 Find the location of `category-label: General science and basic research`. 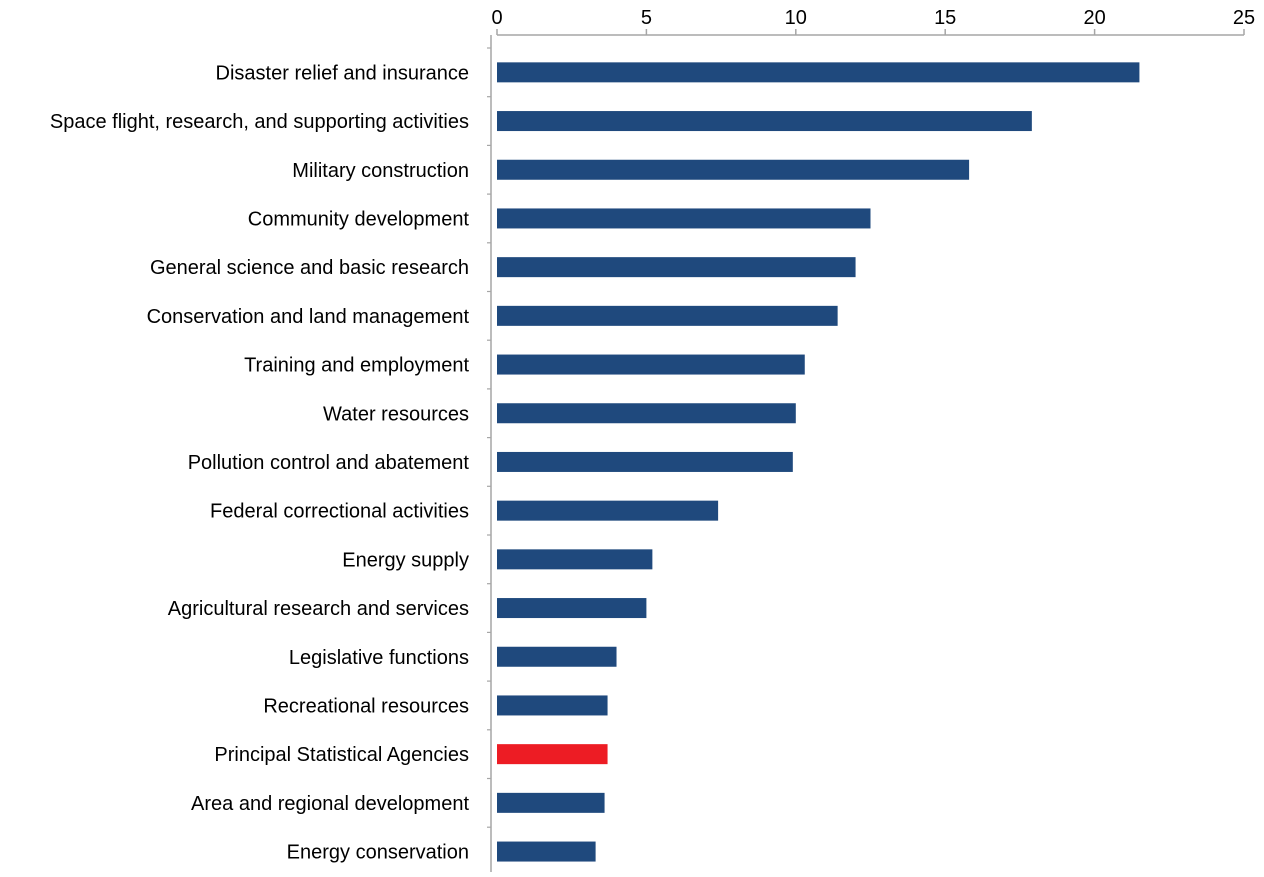

category-label: General science and basic research is located at coordinates (309, 268).